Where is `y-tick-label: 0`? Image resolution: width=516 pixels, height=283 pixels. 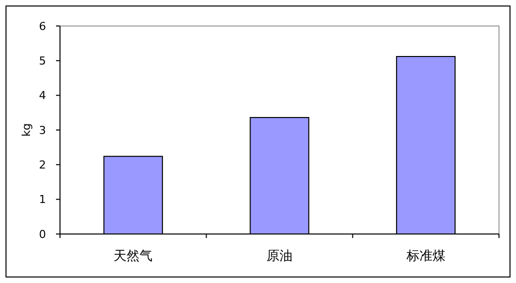
y-tick-label: 0 is located at coordinates (42, 234).